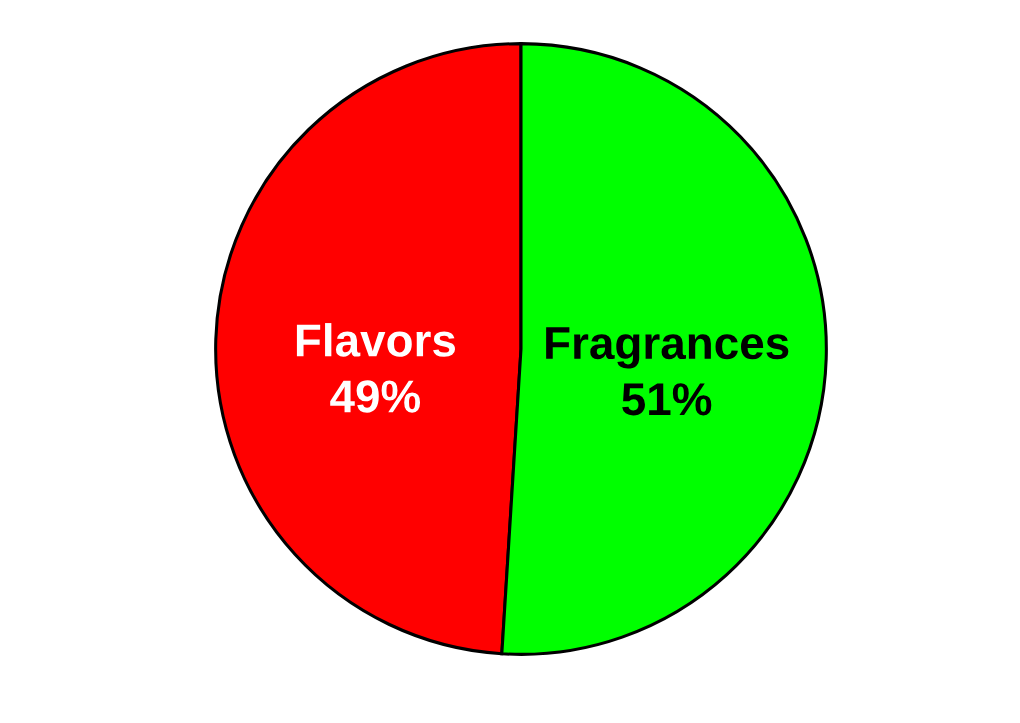 The height and width of the screenshot is (723, 1020). I want to click on data-label: 51%, so click(667, 399).